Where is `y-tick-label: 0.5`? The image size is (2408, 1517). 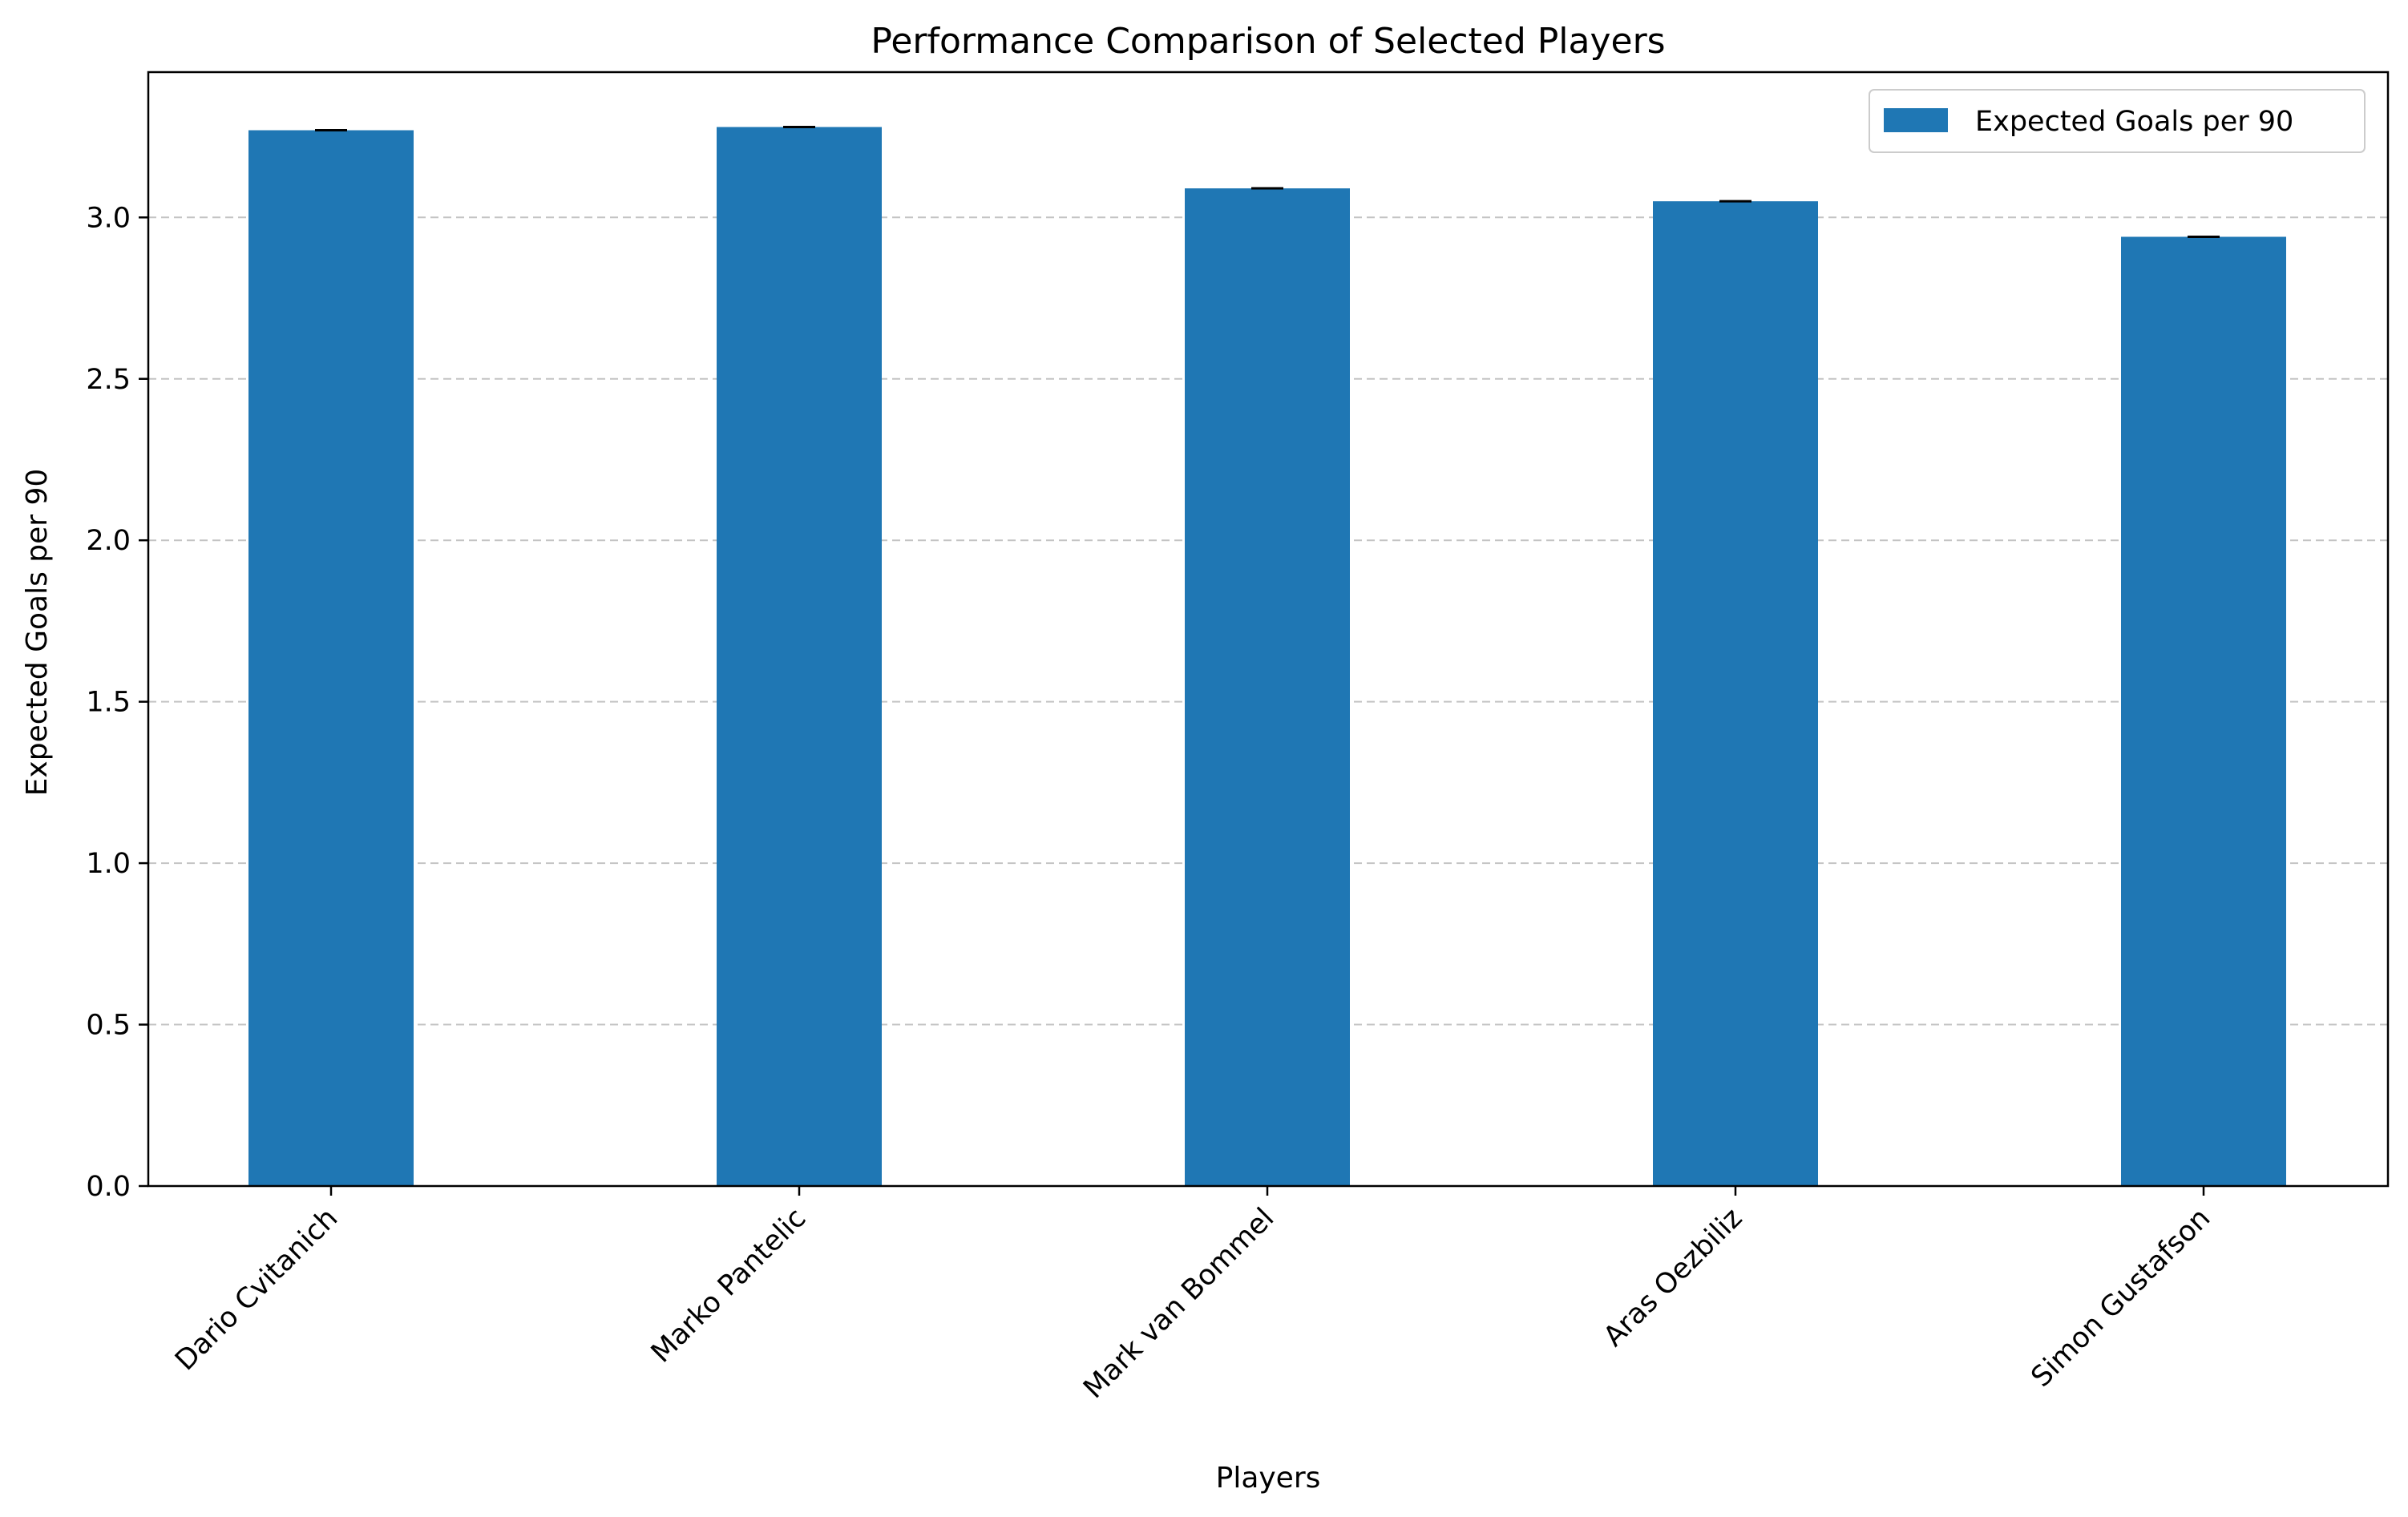
y-tick-label: 0.5 is located at coordinates (108, 1026).